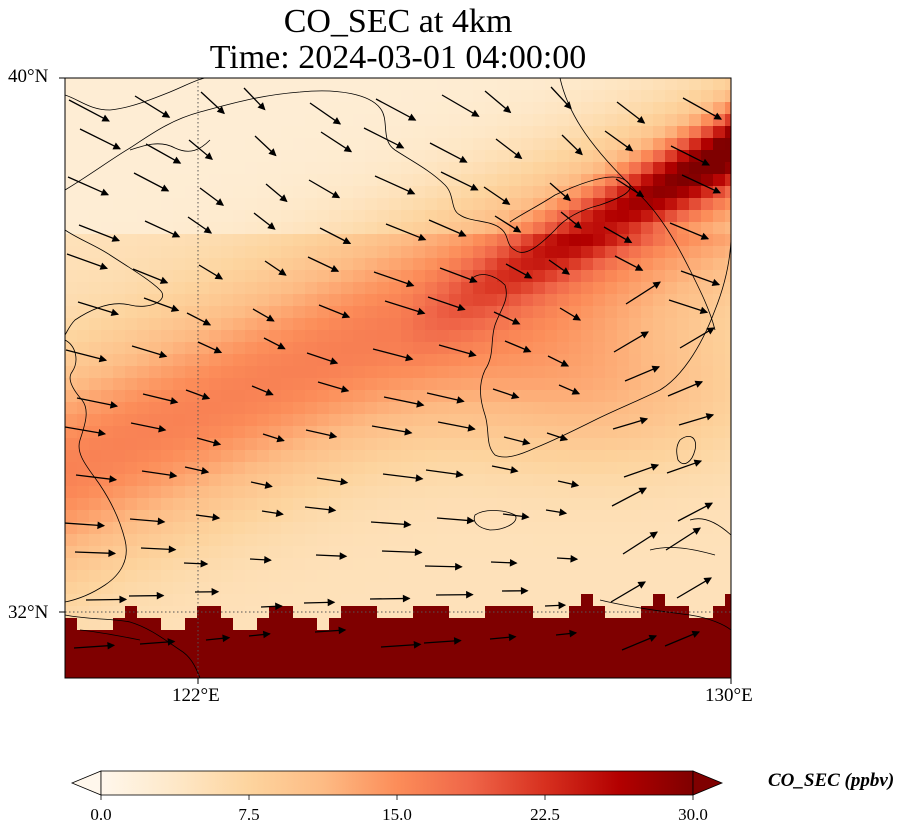  Describe the element at coordinates (28, 612) in the screenshot. I see `lat-tick-32: 32°N` at that location.